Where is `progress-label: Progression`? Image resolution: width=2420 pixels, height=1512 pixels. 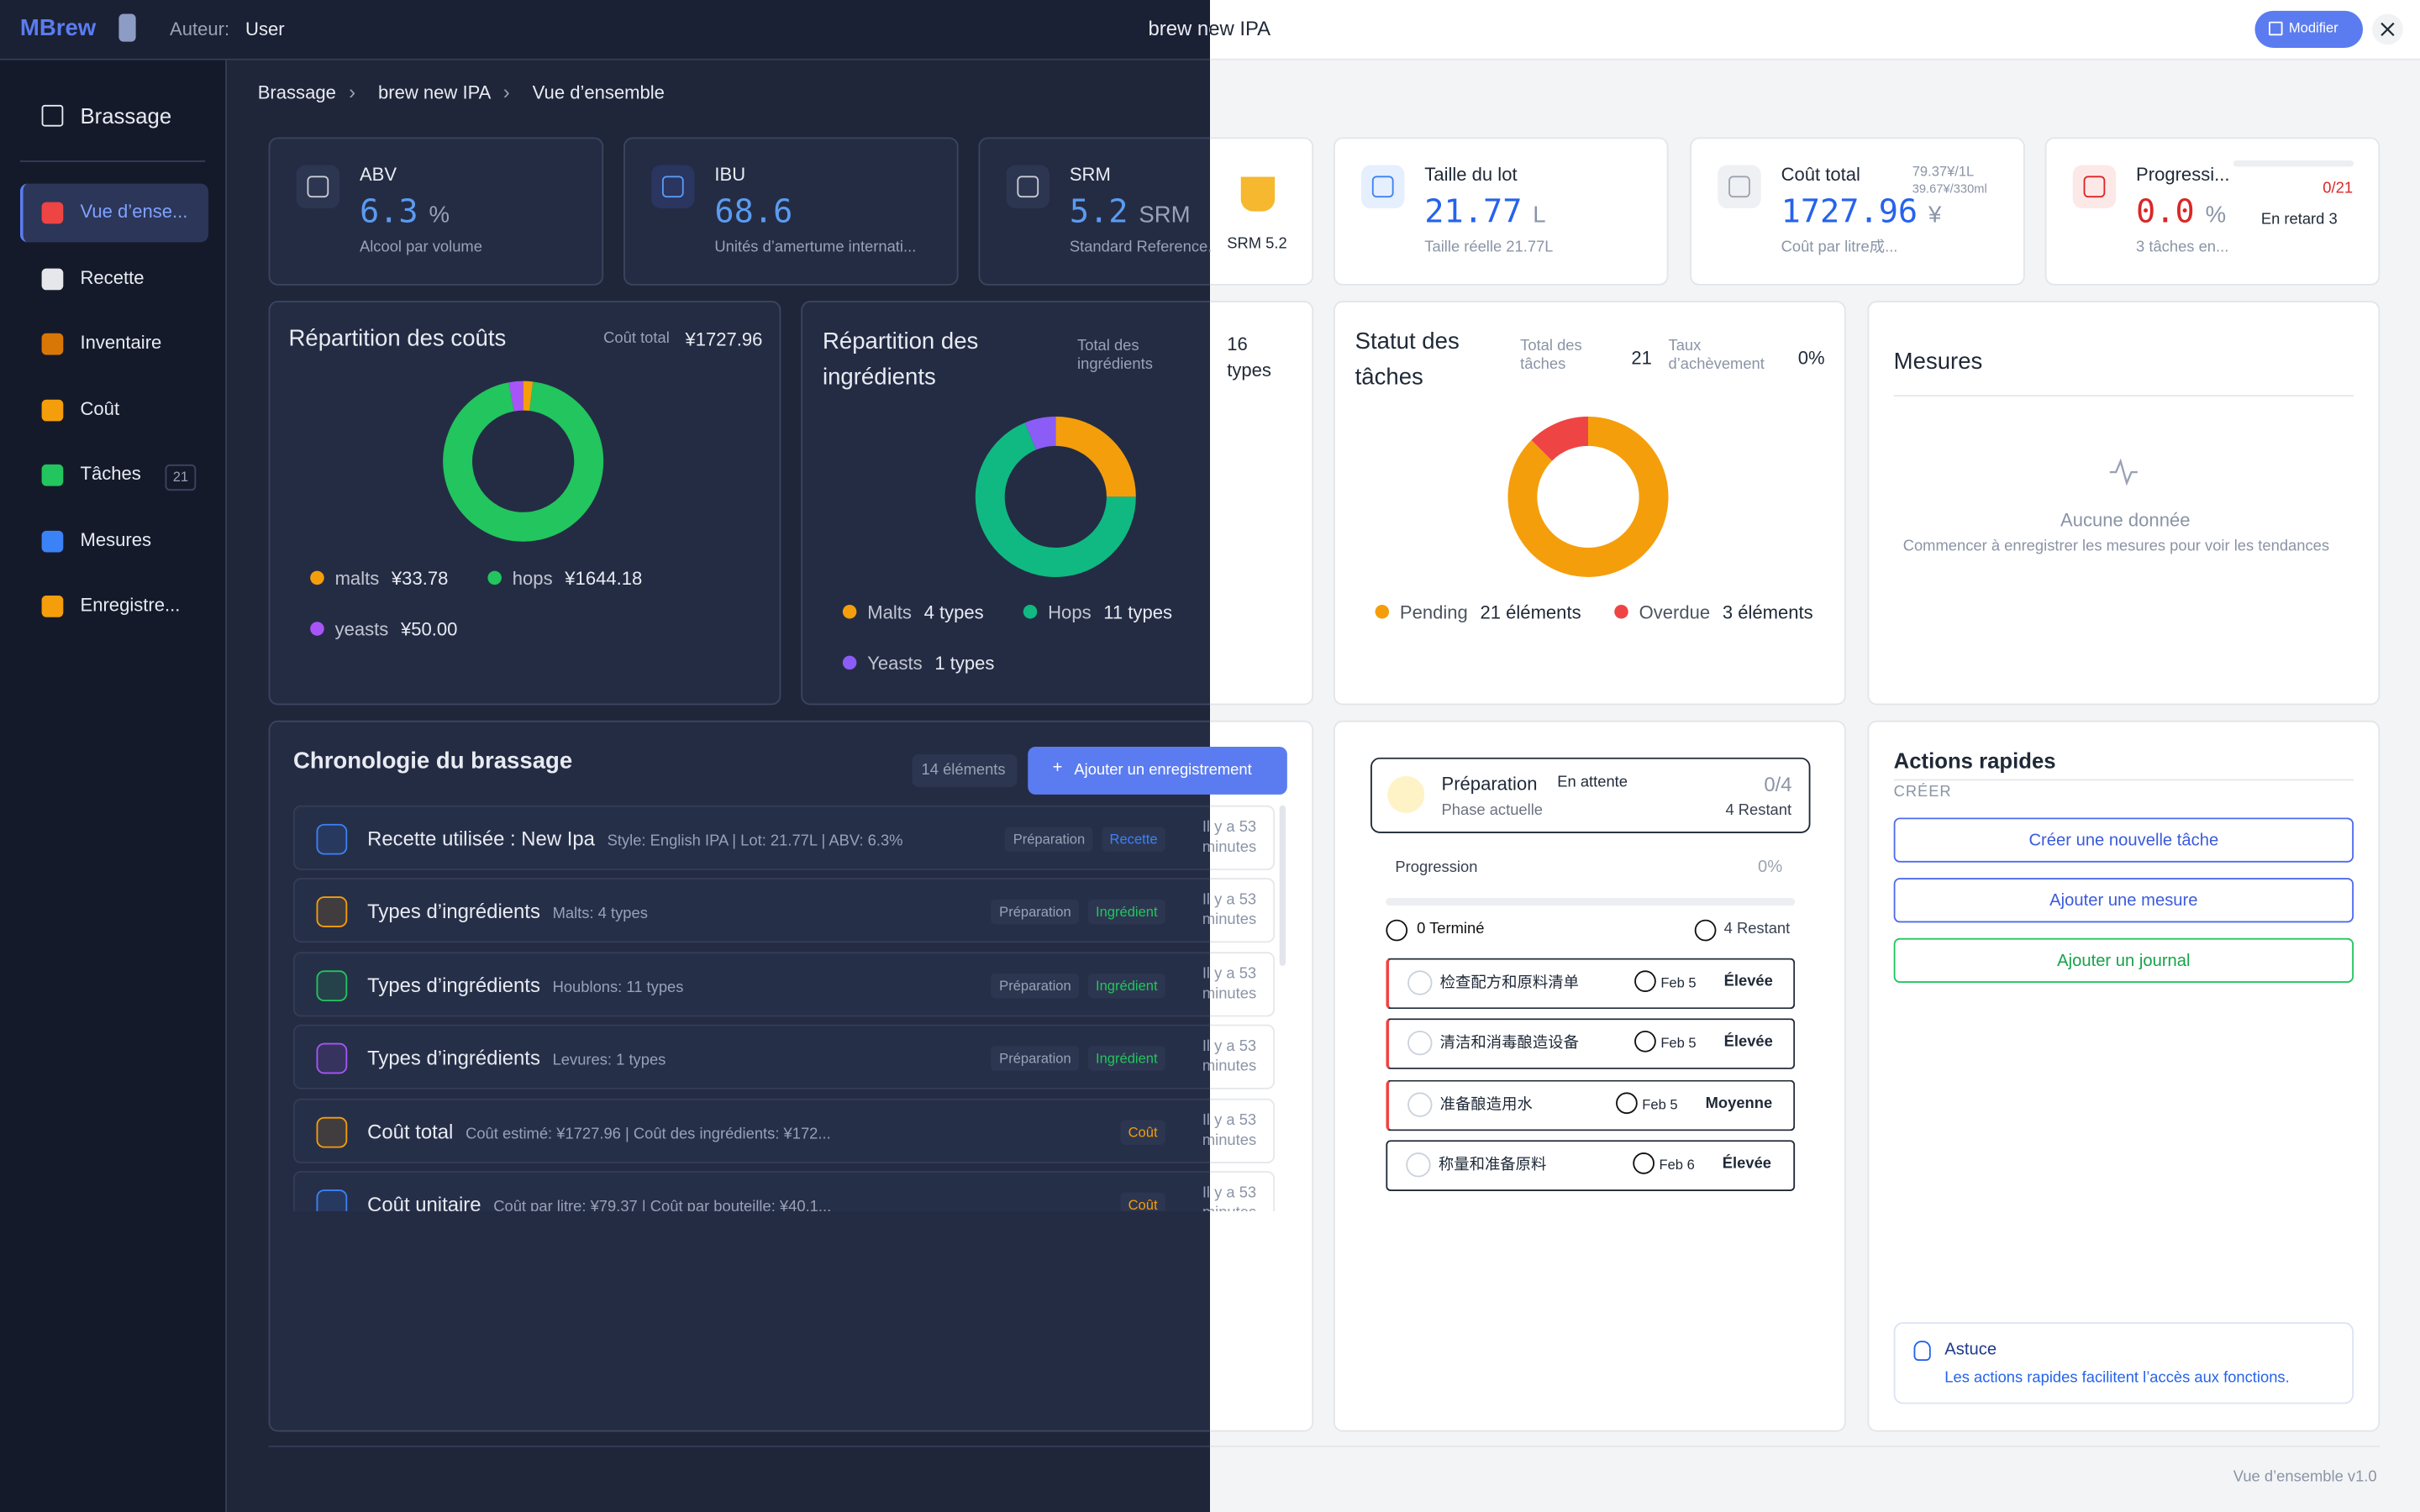 progress-label: Progression is located at coordinates (1437, 868).